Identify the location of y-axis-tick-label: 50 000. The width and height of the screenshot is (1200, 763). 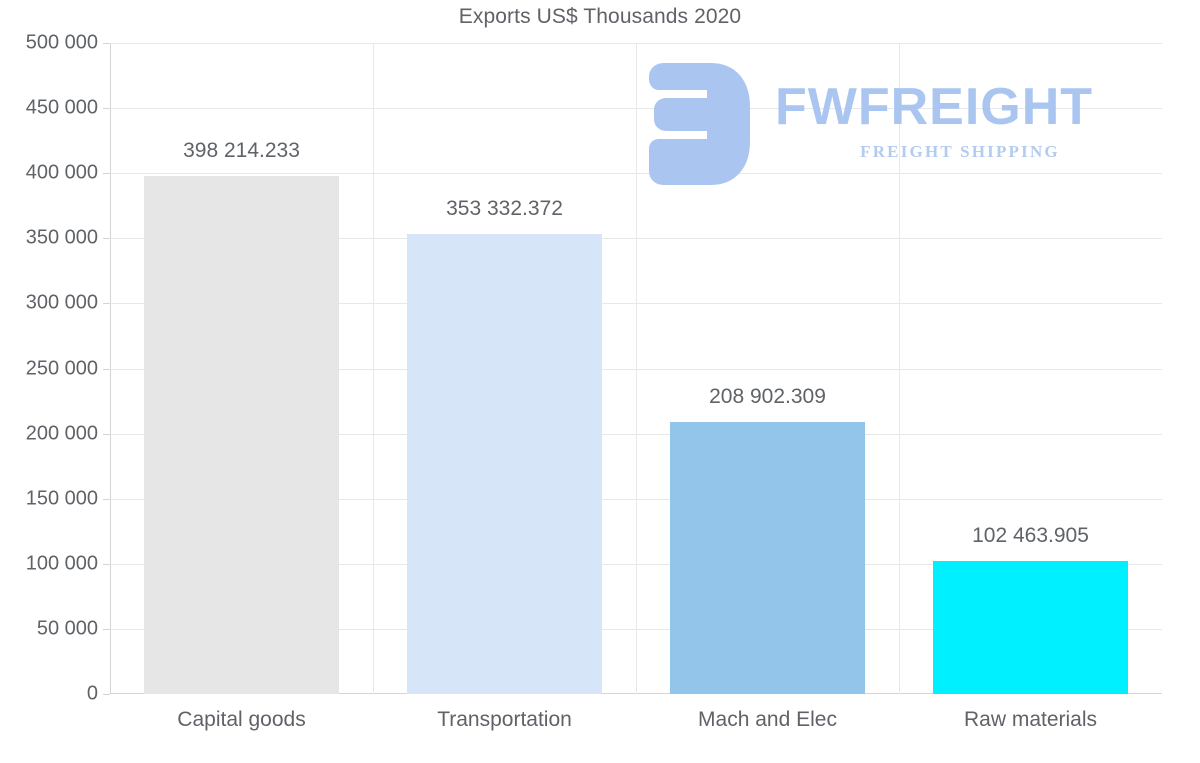
(67, 628).